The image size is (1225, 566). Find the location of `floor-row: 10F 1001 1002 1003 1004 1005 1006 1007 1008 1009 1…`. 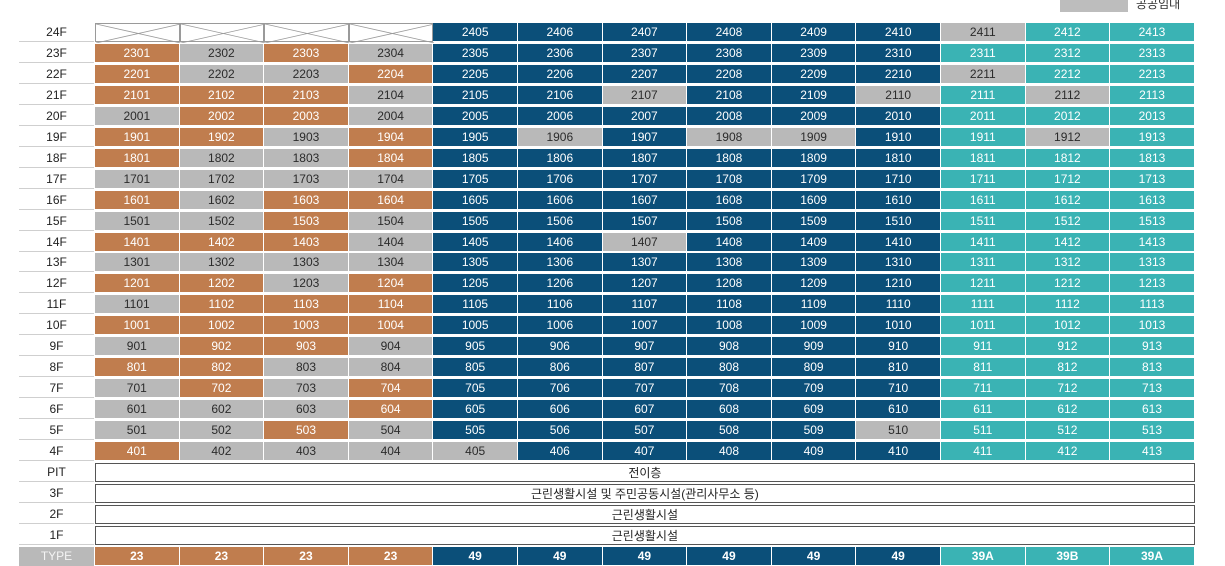

floor-row: 10F 1001 1002 1003 1004 1005 1006 1007 1008 1009 1… is located at coordinates (612, 326).